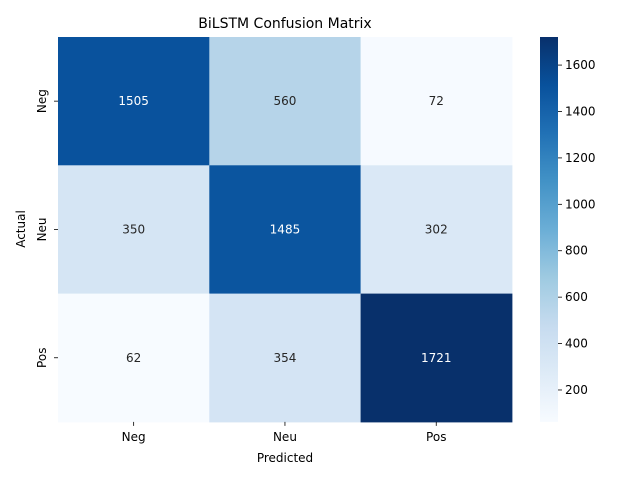  Describe the element at coordinates (576, 390) in the screenshot. I see `colorbar-tick-label: 200` at that location.